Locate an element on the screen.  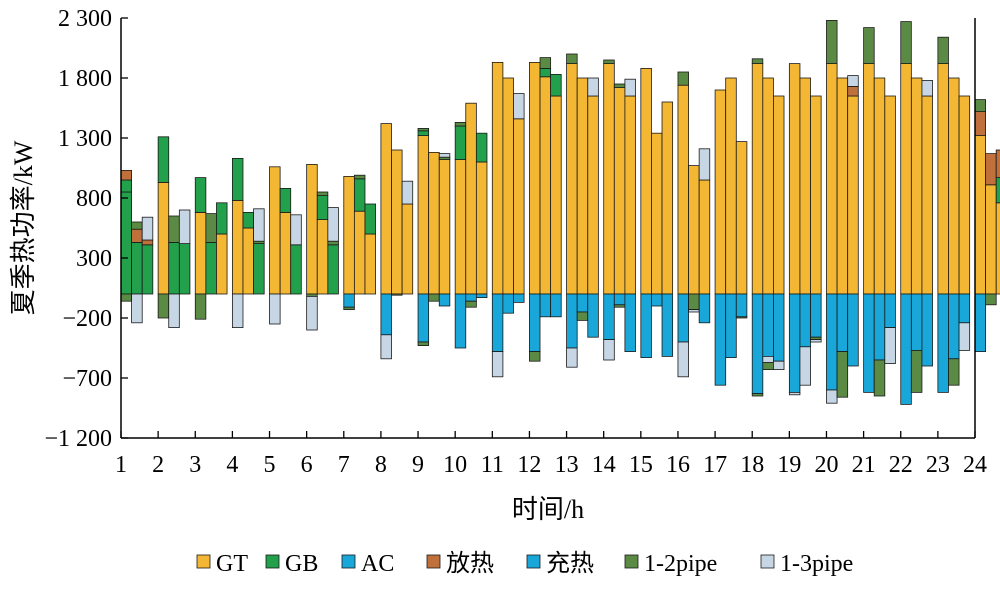
legend-item: 放热 is located at coordinates (460, 563).